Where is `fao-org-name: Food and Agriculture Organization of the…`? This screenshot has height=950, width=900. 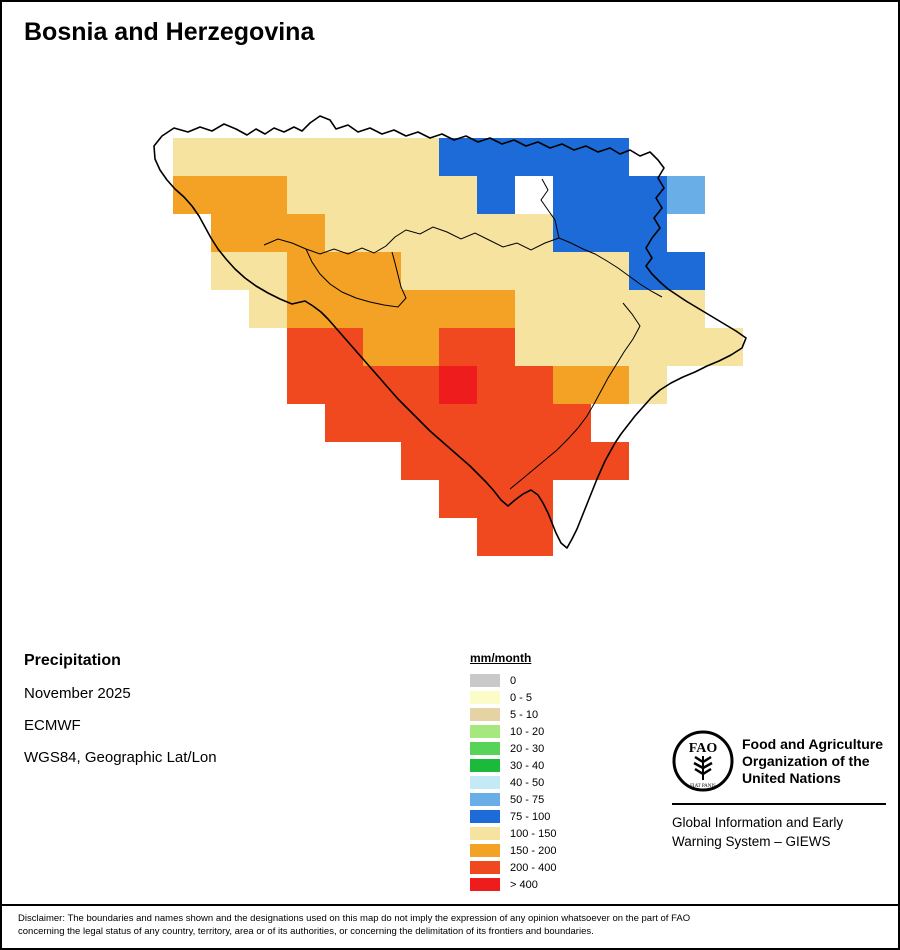 fao-org-name: Food and Agriculture Organization of the… is located at coordinates (812, 761).